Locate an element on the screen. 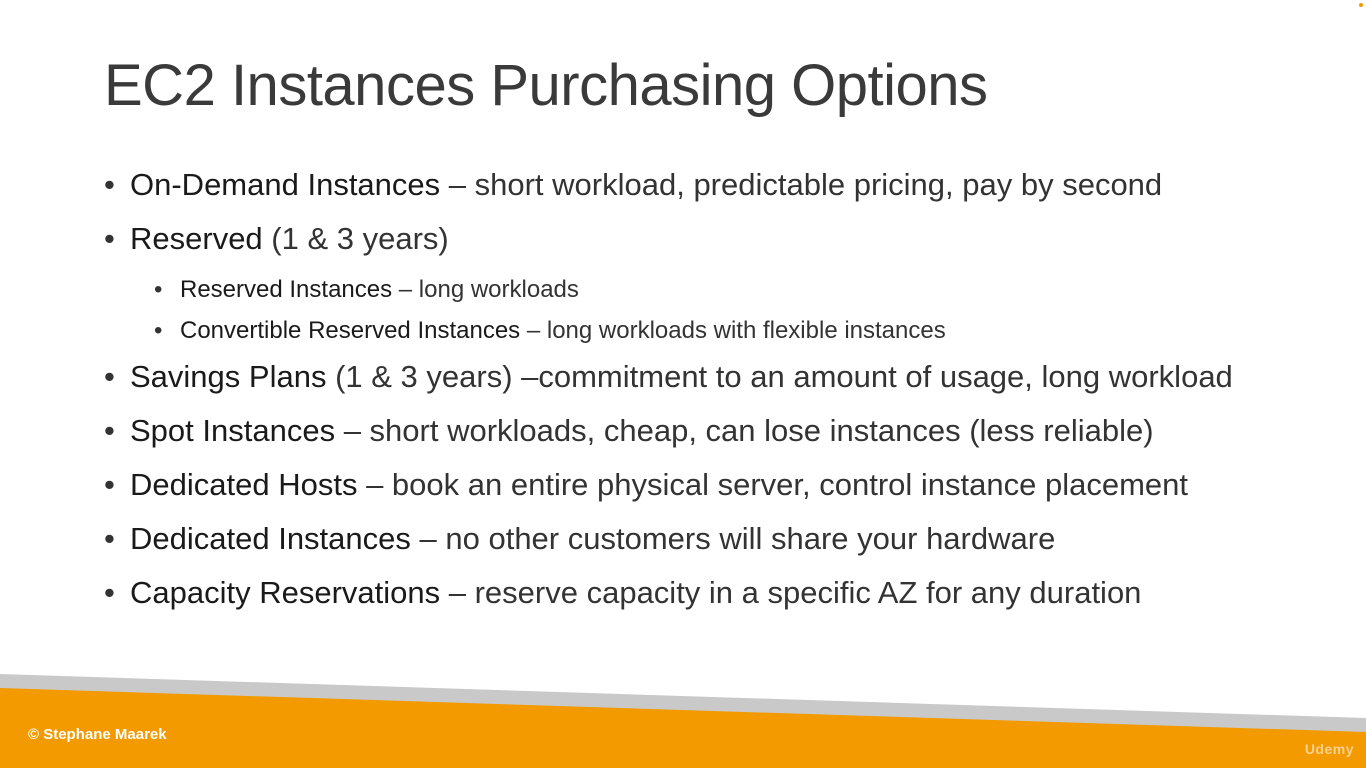 Image resolution: width=1366 pixels, height=768 pixels. bullet-term: On-Demand Instances is located at coordinates (285, 184).